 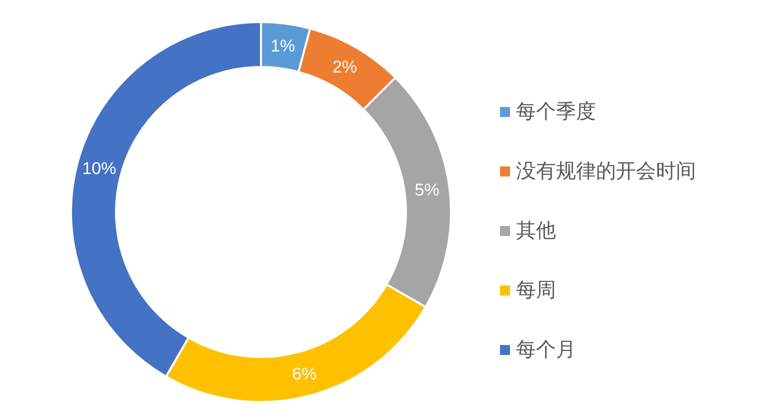 I want to click on legend-label: 其他, so click(x=536, y=231).